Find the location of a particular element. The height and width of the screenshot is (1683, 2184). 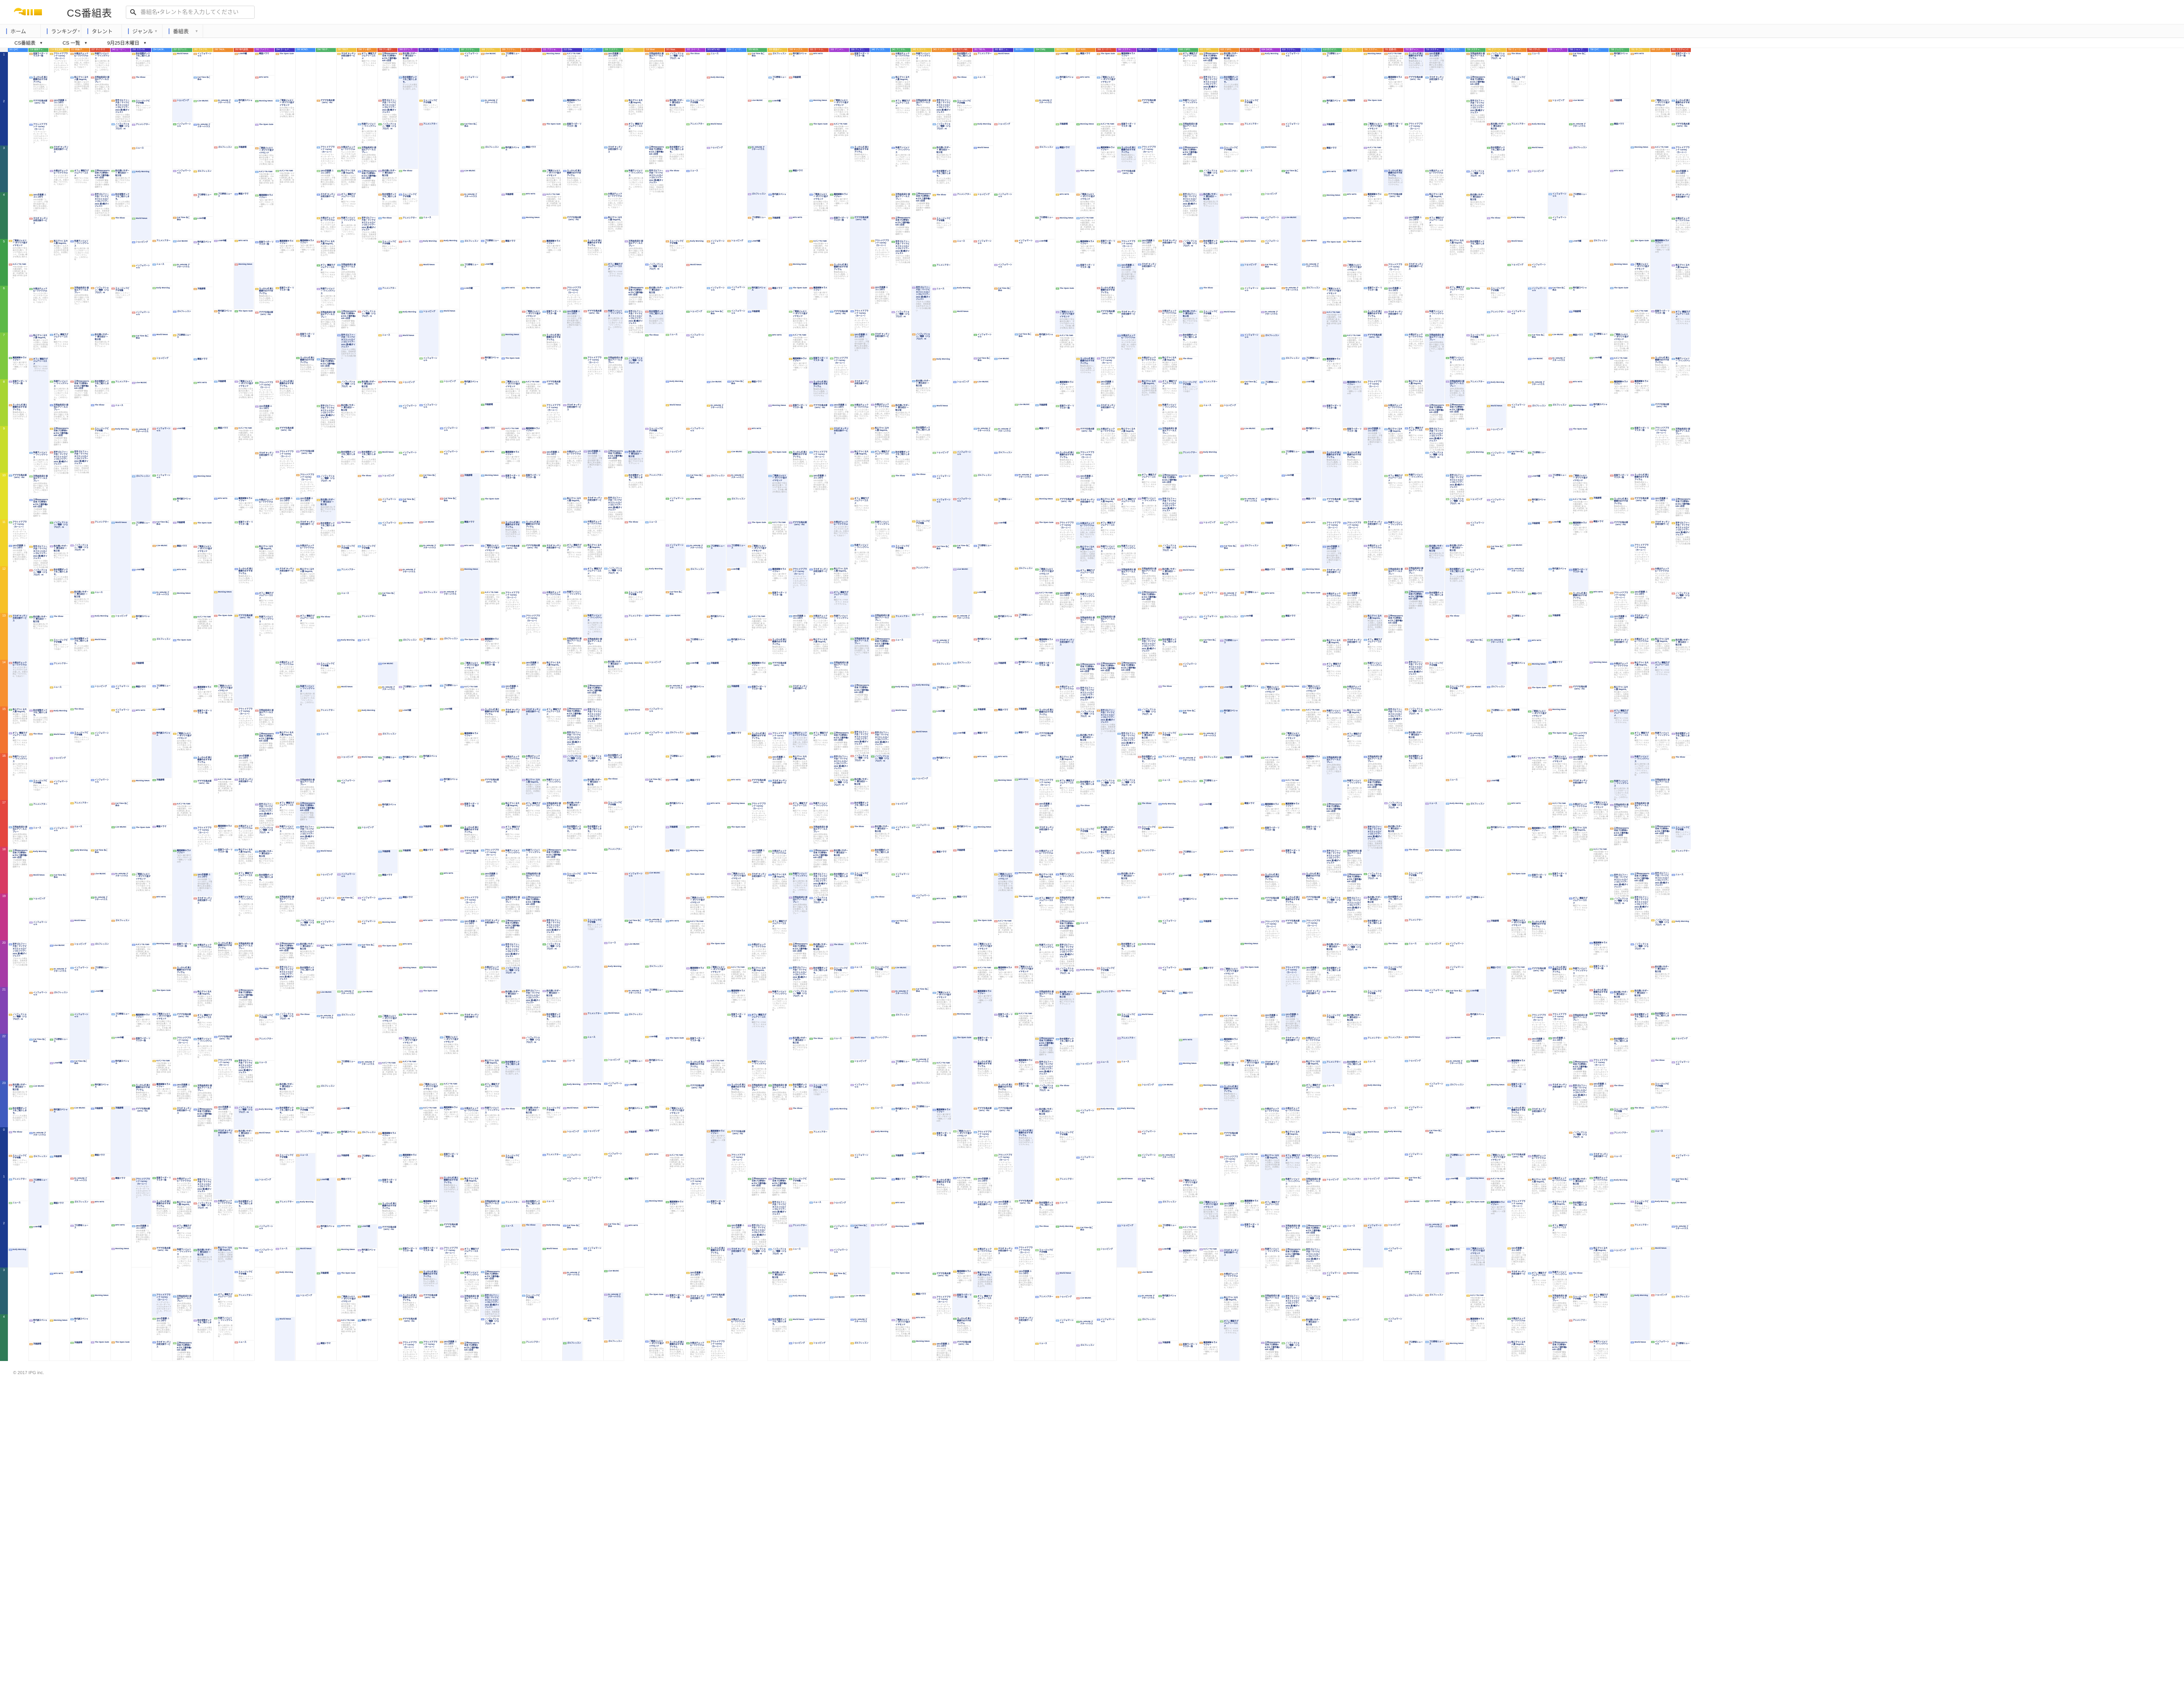

program-cell: 00 The Open Gate is located at coordinates (244, 344).